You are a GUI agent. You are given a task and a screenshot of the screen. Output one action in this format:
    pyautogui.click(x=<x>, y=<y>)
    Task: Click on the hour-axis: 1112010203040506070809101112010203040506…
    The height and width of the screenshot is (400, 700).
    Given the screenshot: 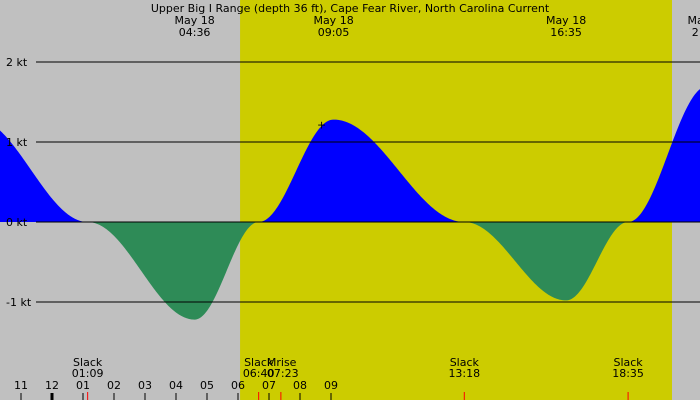 What is the action you would take?
    pyautogui.click(x=176, y=389)
    